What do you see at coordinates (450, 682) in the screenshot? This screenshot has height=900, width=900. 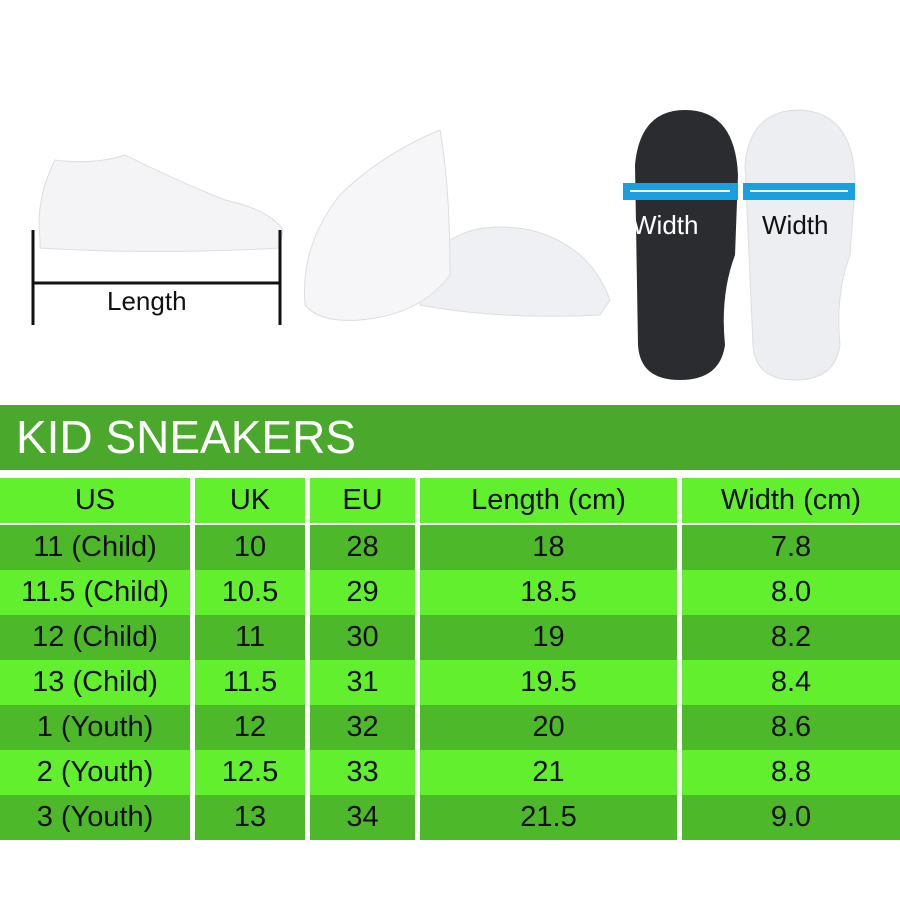 I see `table-row: 13 (Child) 11.5 31 19.5 8.4` at bounding box center [450, 682].